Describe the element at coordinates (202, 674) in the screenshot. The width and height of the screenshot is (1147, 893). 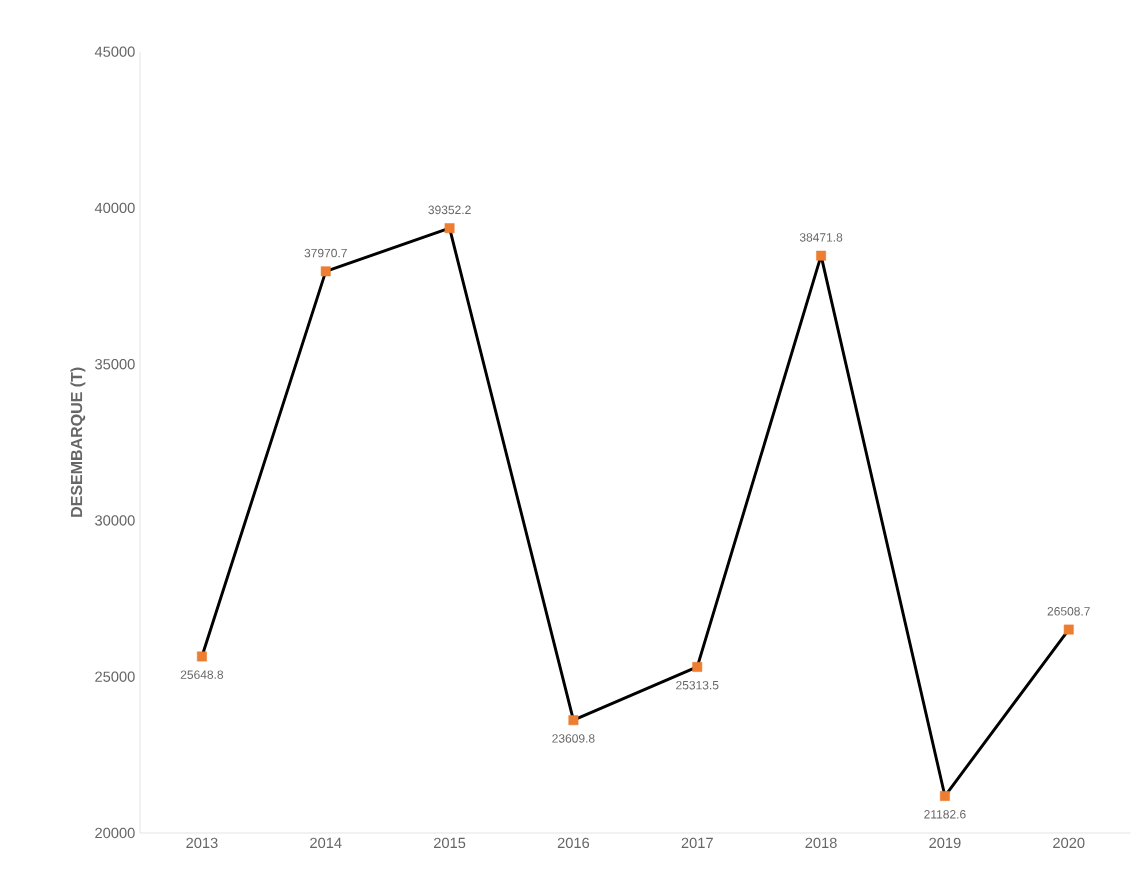
I see `data-label: 25648.8` at that location.